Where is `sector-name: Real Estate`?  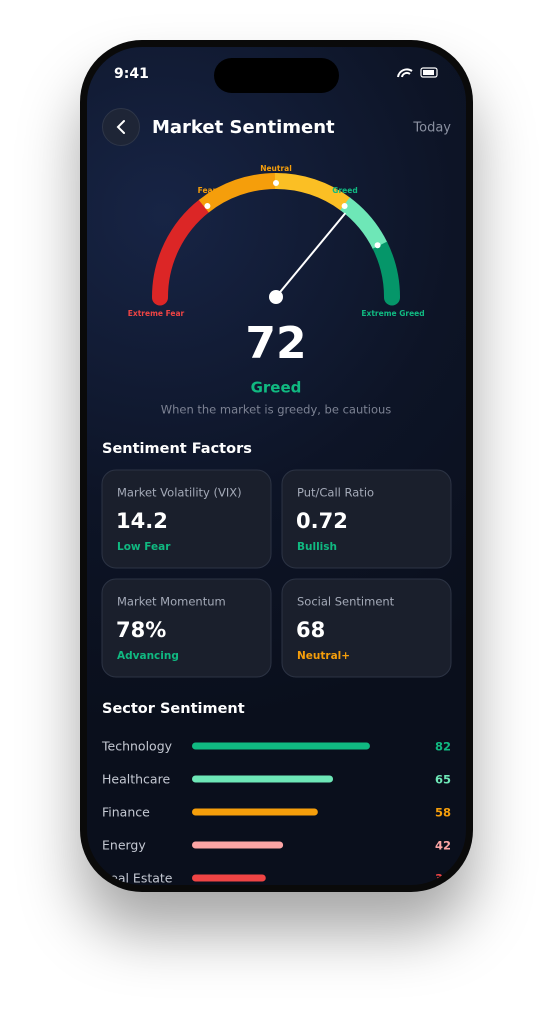 sector-name: Real Estate is located at coordinates (137, 878).